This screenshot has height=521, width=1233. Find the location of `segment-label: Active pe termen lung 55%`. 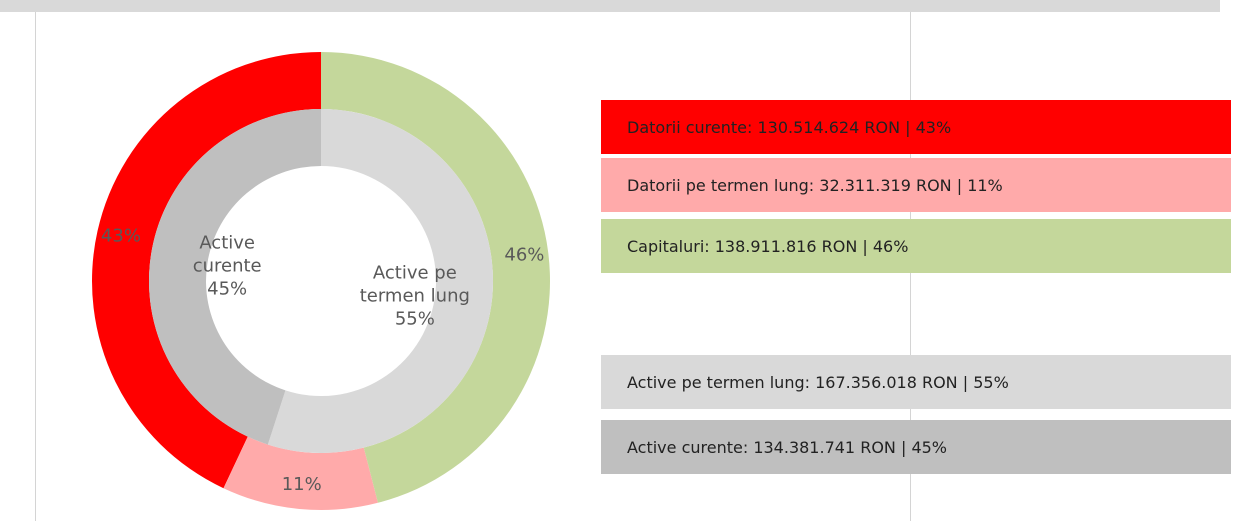

segment-label: Active pe termen lung 55% is located at coordinates (415, 295).